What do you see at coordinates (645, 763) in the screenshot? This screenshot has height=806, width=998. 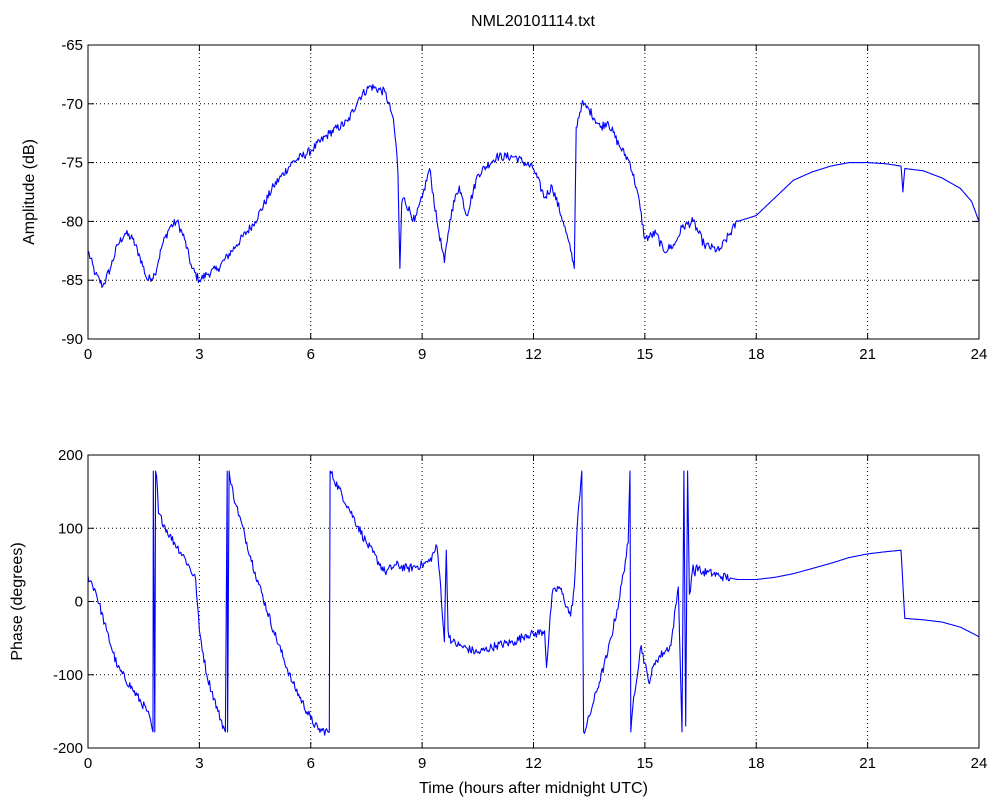 I see `phase-x-tick-label: 15` at bounding box center [645, 763].